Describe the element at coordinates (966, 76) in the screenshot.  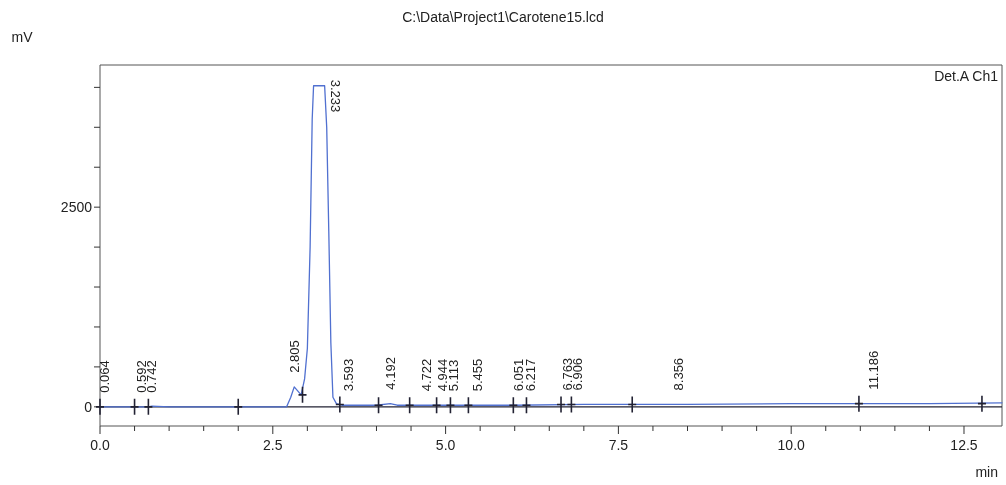
I see `annotation: Det.A Ch1` at that location.